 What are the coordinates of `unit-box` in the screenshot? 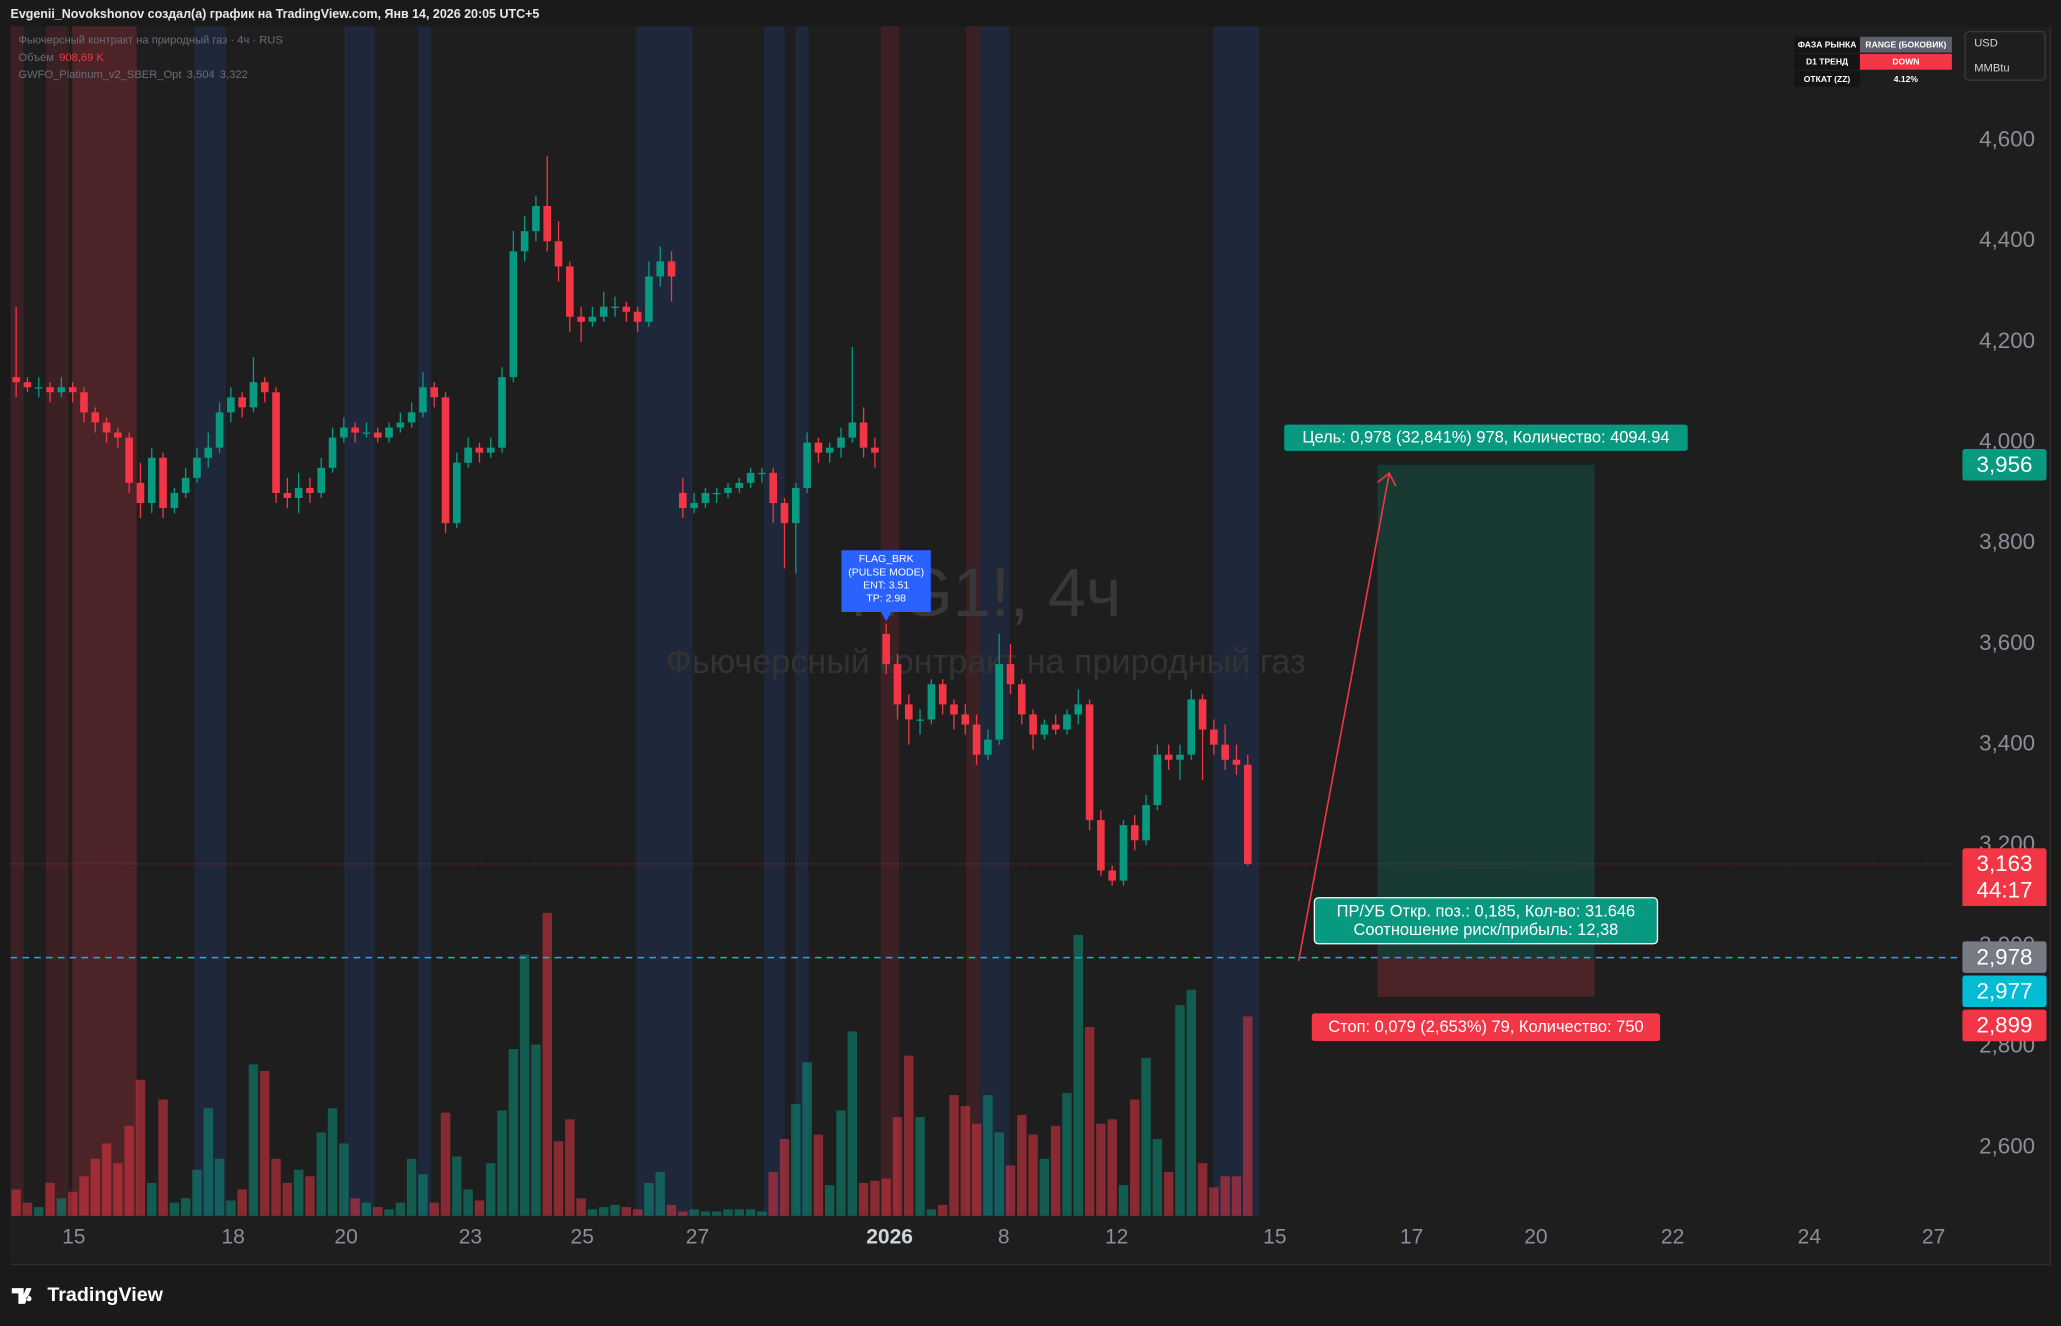 It's located at (2005, 55).